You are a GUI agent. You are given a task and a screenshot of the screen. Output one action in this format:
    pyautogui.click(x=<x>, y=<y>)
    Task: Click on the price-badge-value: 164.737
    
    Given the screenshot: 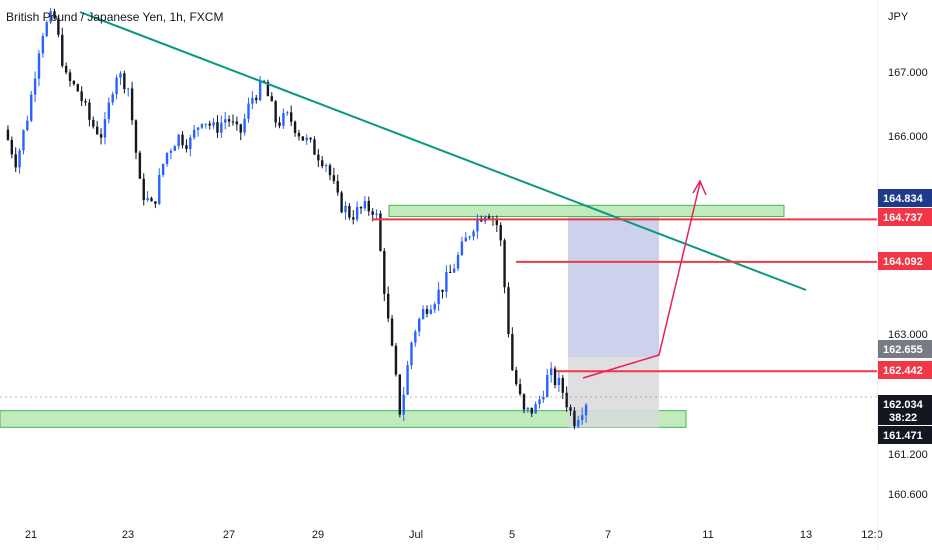 What is the action you would take?
    pyautogui.click(x=903, y=218)
    